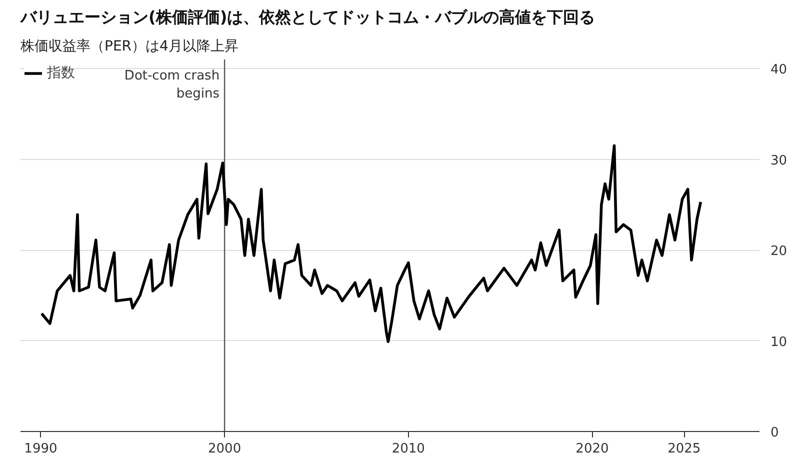 This screenshot has width=800, height=464. I want to click on x-tick-label: 2020, so click(592, 449).